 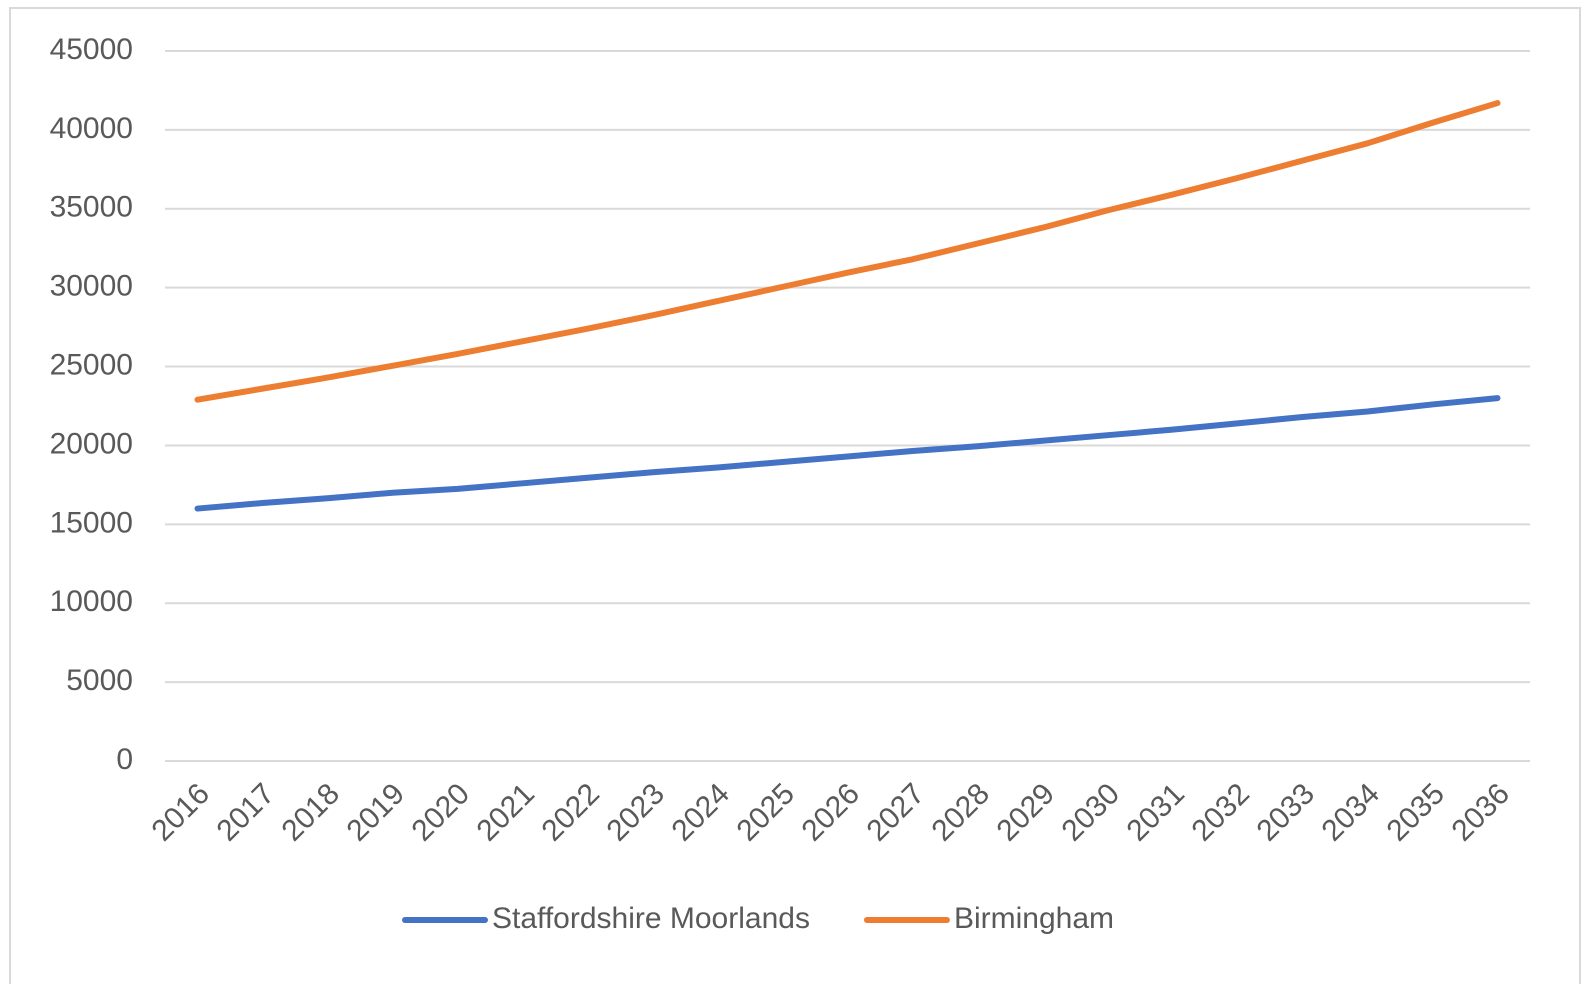 I want to click on x-tick-label: 2025, so click(x=766, y=812).